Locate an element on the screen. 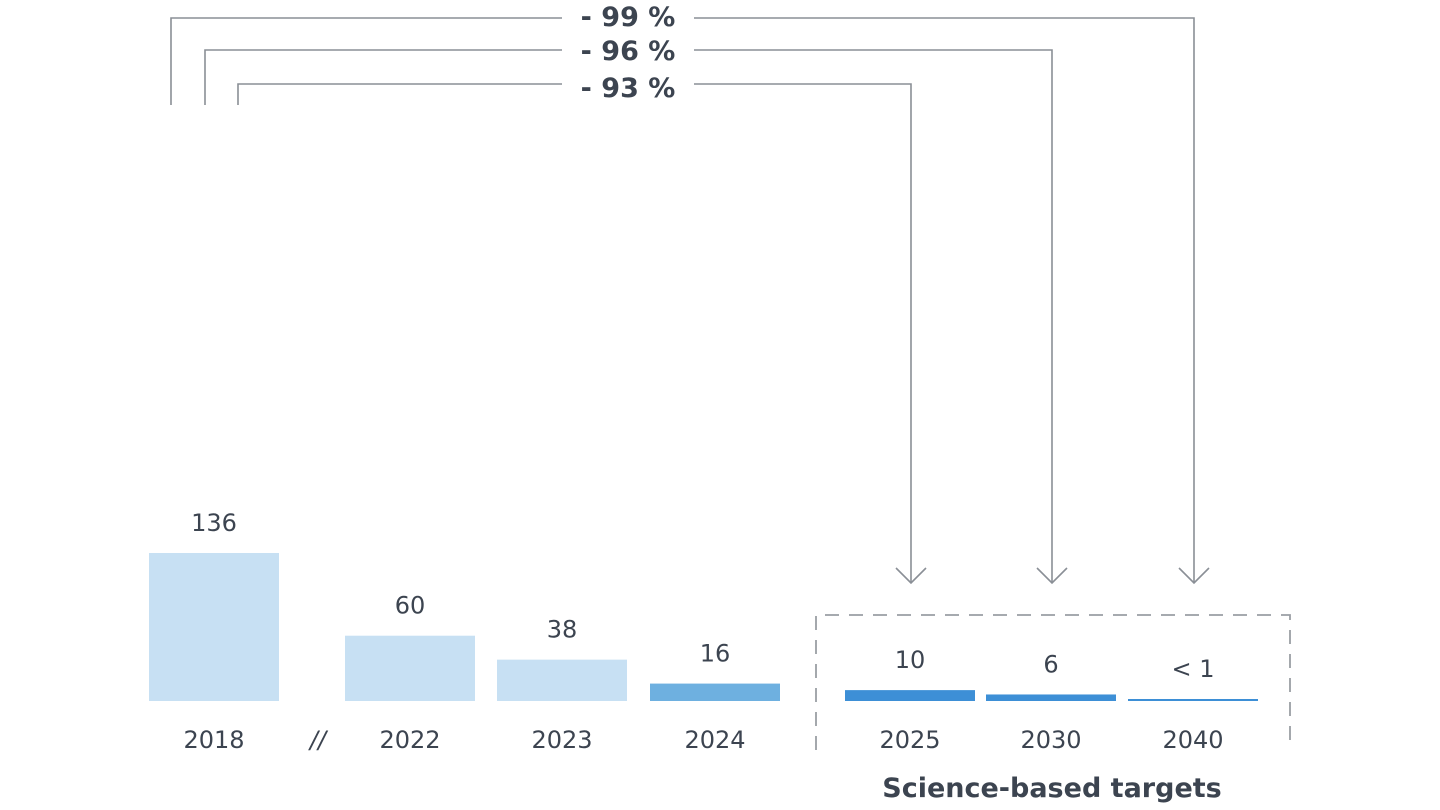 The width and height of the screenshot is (1440, 810). category-label-2022: 2022 is located at coordinates (409, 740).